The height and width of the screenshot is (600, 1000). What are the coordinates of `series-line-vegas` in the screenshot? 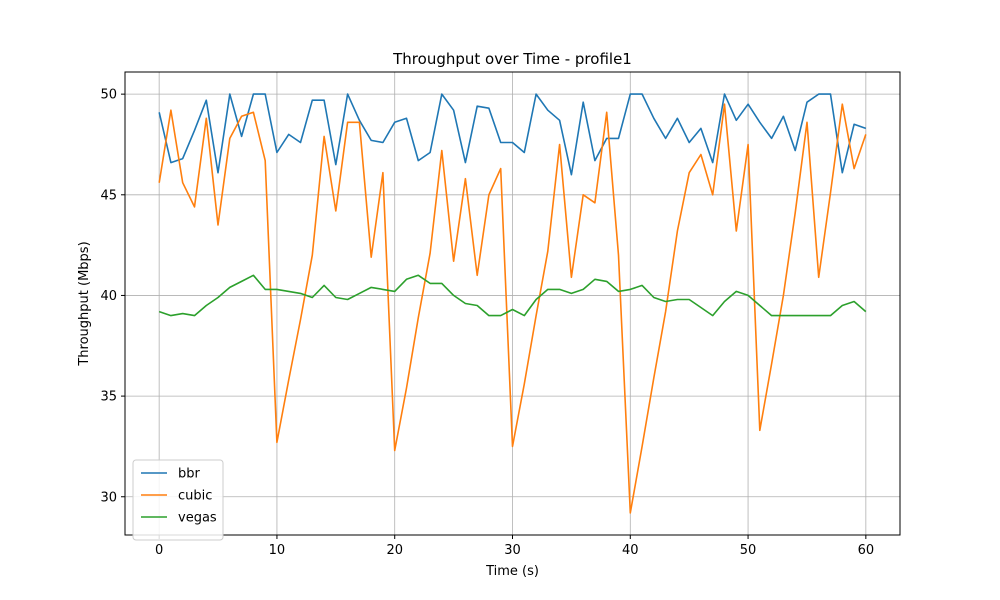 It's located at (512, 295).